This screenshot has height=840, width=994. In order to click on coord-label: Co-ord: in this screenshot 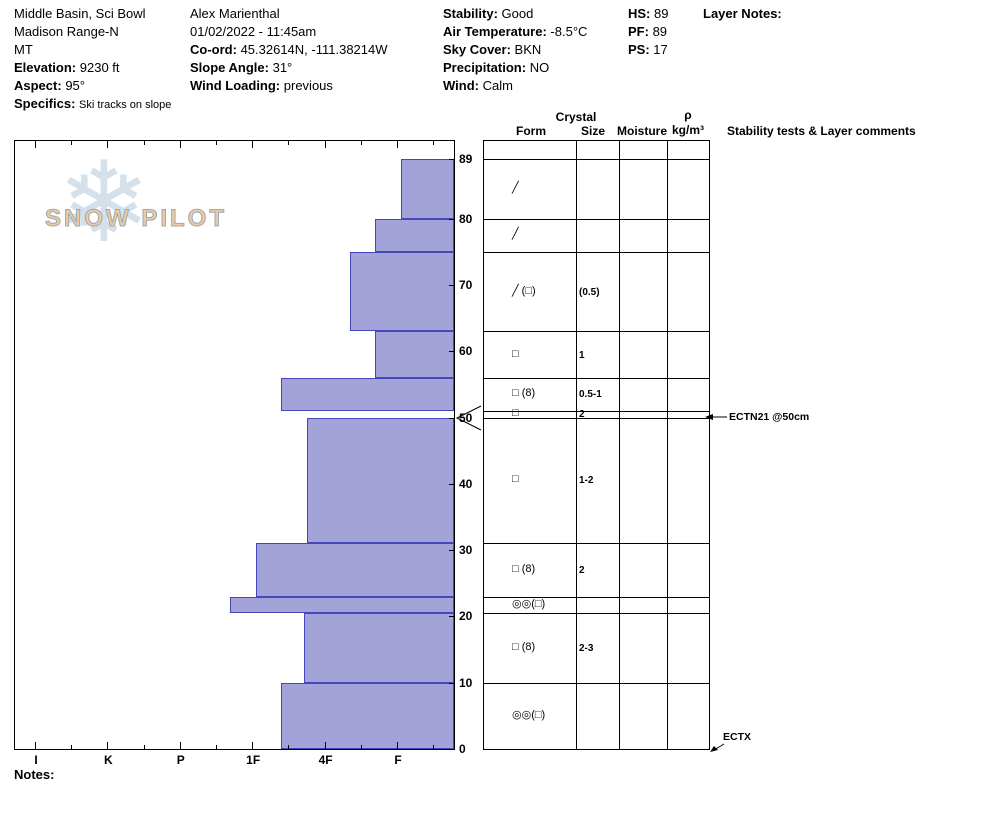, I will do `click(213, 49)`.